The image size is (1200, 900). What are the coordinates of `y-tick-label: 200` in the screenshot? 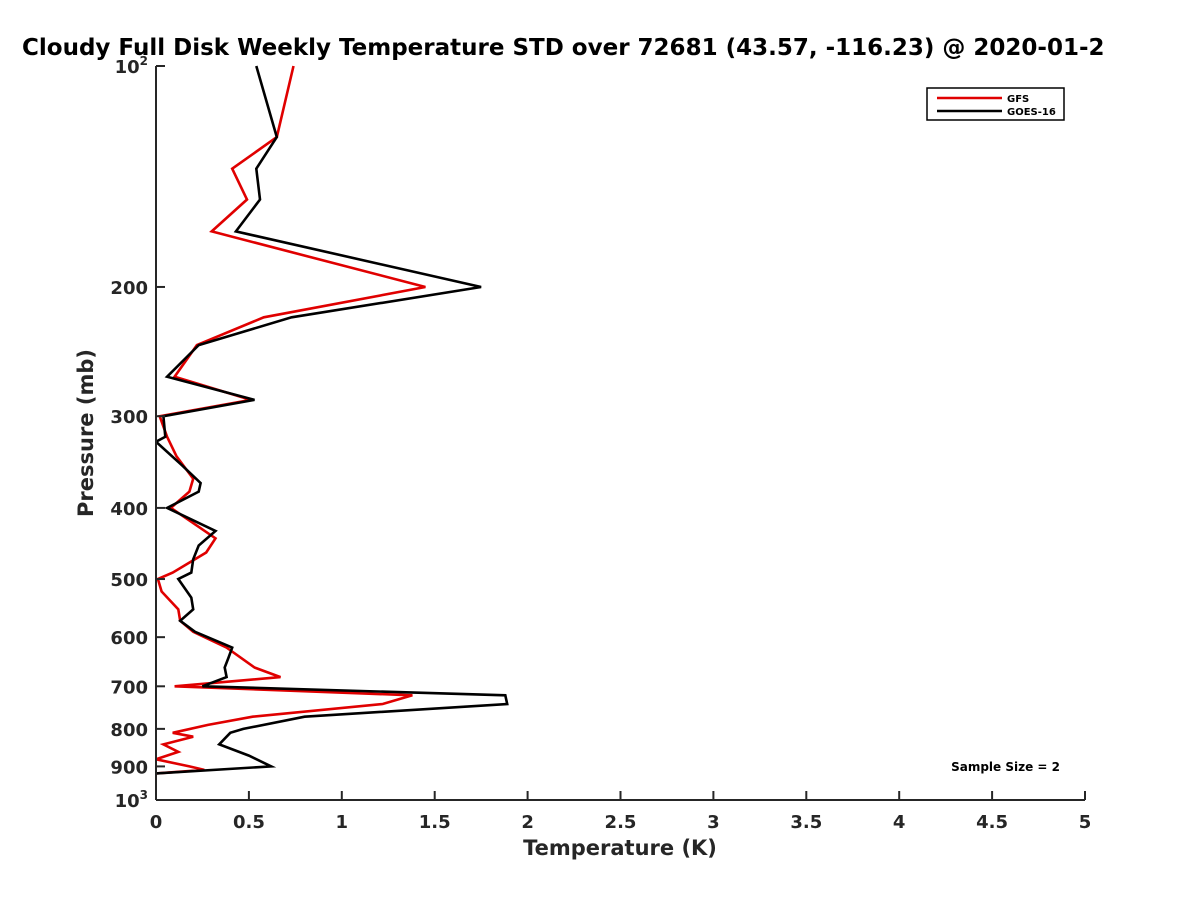 It's located at (129, 288).